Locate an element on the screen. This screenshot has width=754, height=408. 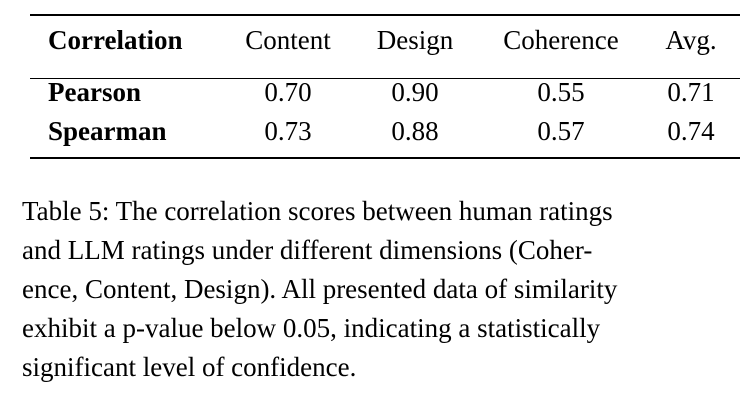
table-top-rule is located at coordinates (385, 15).